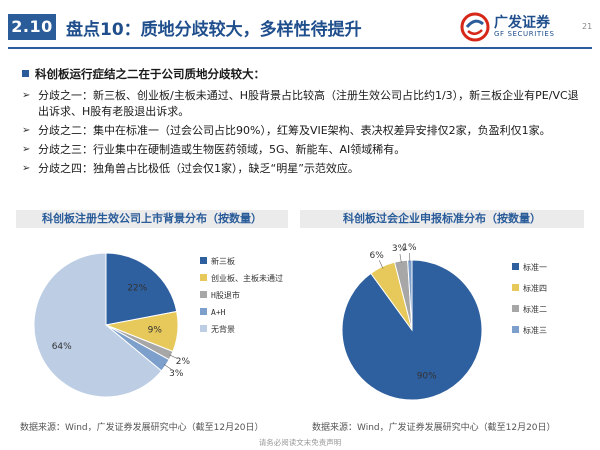 The image size is (600, 450). I want to click on legend-label: A+H, so click(218, 312).